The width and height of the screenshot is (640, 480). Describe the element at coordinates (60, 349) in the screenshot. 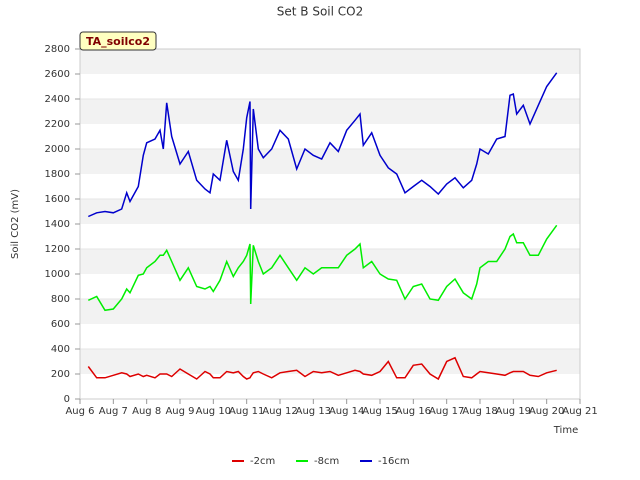

I see `y-tick-label: 400` at that location.